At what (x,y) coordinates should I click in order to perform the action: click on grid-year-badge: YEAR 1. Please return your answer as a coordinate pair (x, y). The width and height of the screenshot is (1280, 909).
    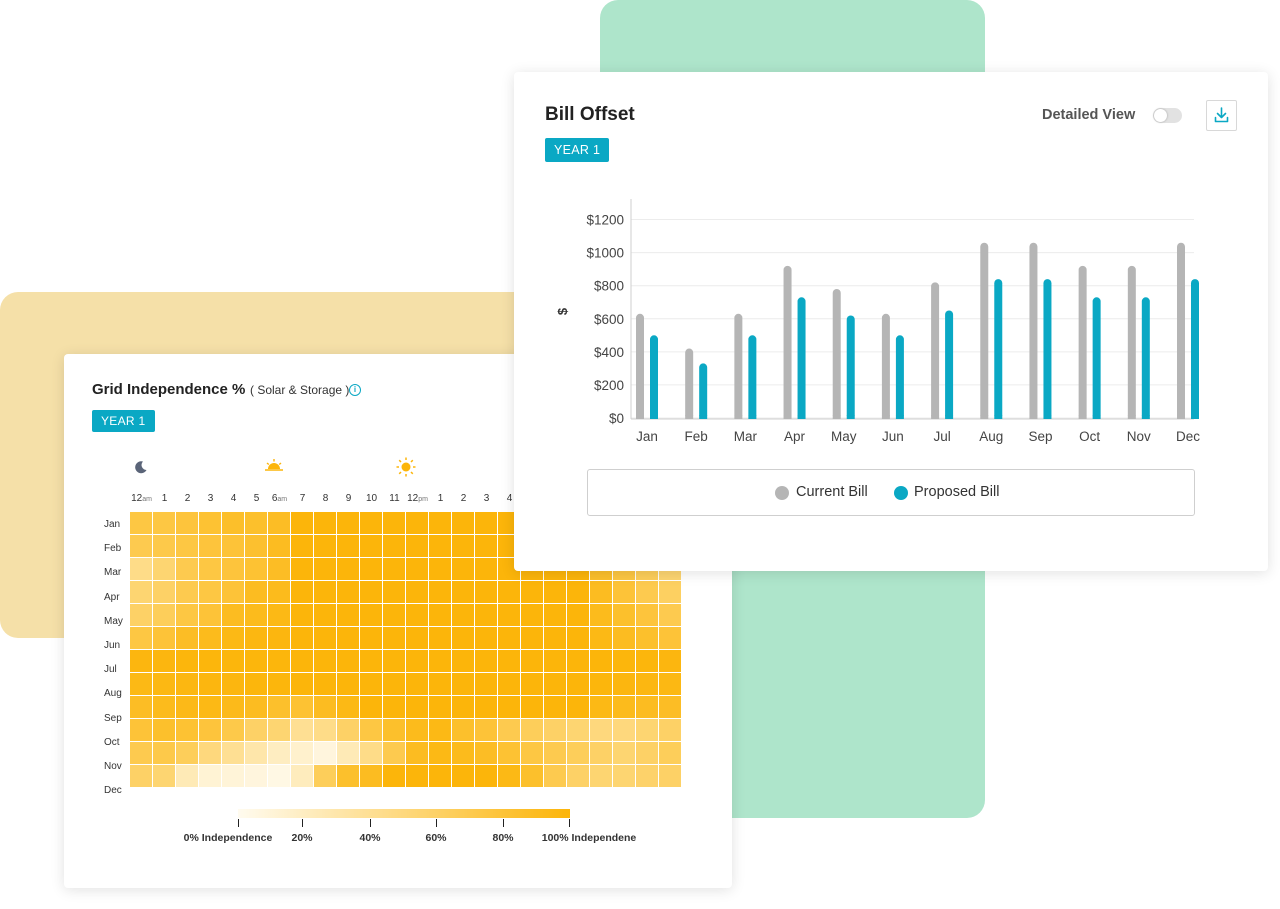
    Looking at the image, I should click on (123, 421).